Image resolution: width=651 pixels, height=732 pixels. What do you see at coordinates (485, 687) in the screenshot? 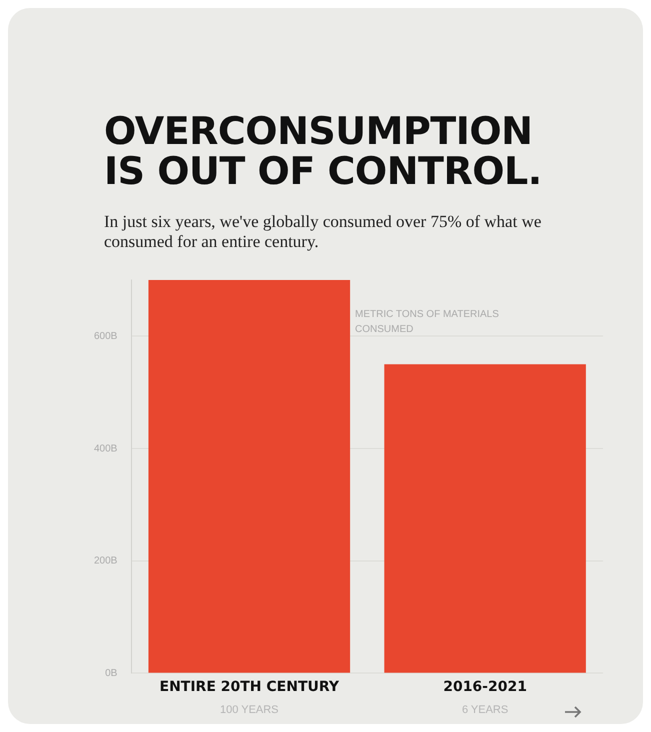
I see `x-tick-label: 2016-2021` at bounding box center [485, 687].